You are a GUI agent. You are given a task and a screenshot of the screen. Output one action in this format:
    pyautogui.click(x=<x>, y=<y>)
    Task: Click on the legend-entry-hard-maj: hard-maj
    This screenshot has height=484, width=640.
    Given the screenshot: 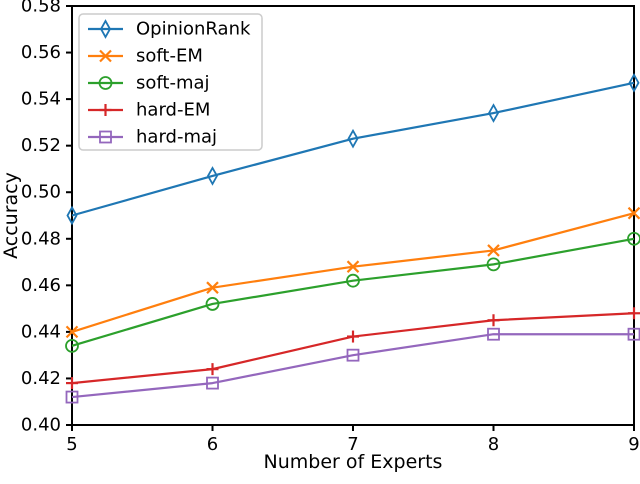 What is the action you would take?
    pyautogui.click(x=152, y=137)
    